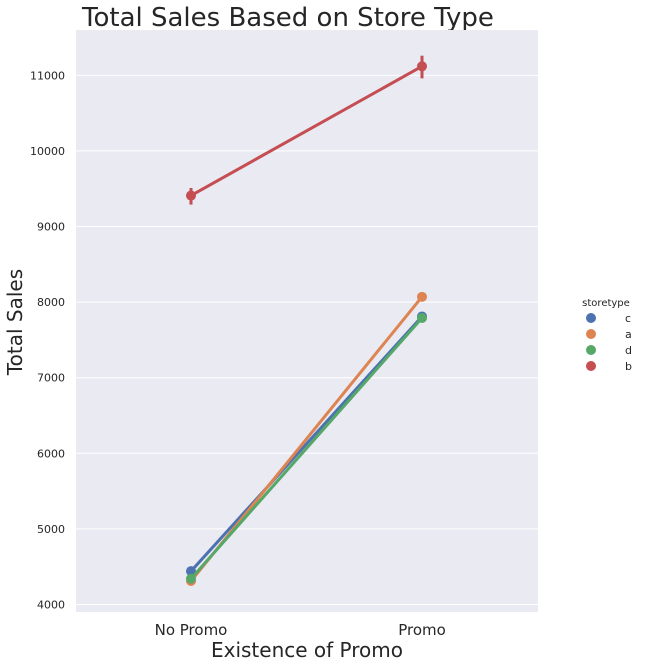 The height and width of the screenshot is (668, 647). What do you see at coordinates (51, 453) in the screenshot?
I see `y-tick-label: 6000` at bounding box center [51, 453].